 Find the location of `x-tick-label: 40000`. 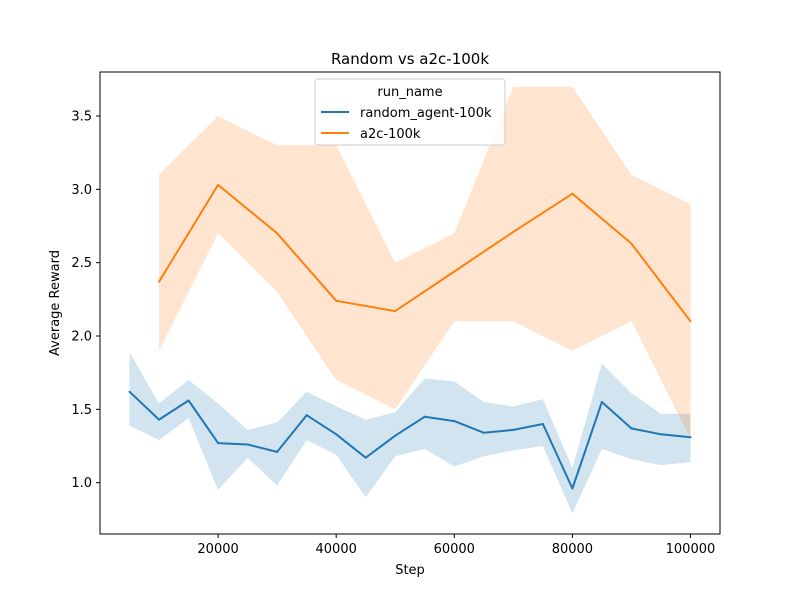

x-tick-label: 40000 is located at coordinates (336, 549).